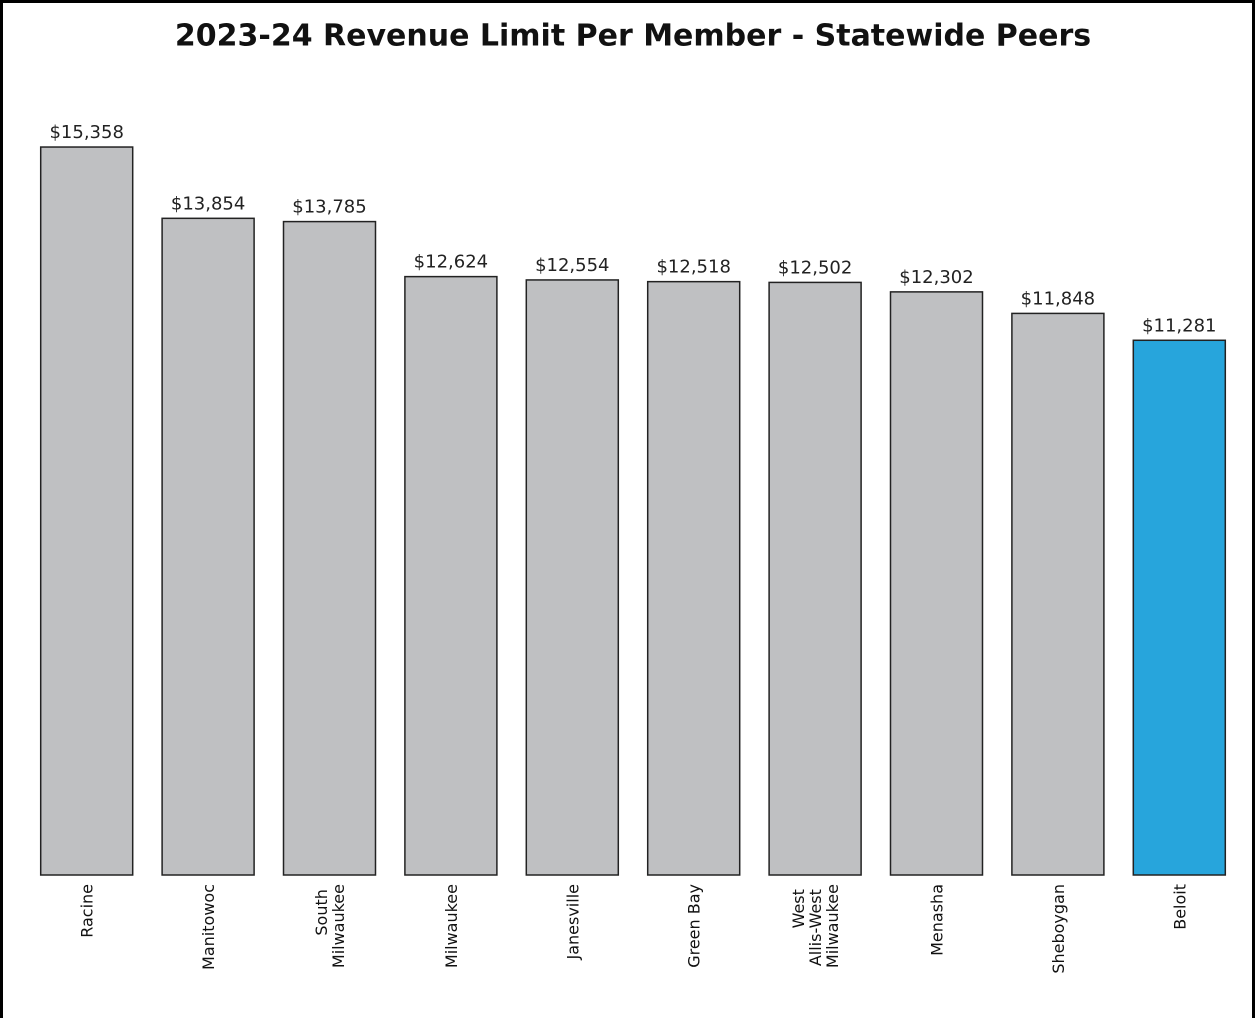 This screenshot has height=1018, width=1255. What do you see at coordinates (208, 203) in the screenshot?
I see `value-label: $13,854` at bounding box center [208, 203].